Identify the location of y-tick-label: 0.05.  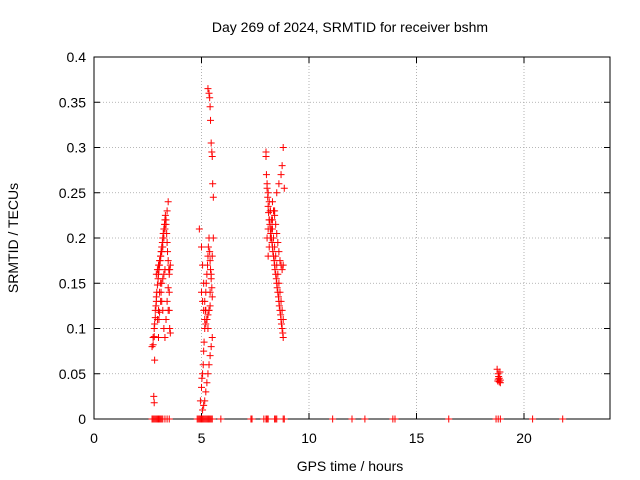
(72, 374).